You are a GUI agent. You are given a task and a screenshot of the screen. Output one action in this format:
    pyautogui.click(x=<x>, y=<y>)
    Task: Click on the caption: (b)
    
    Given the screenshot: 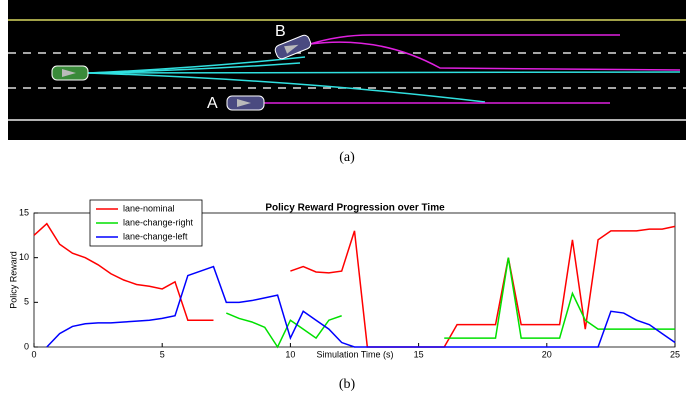 What is the action you would take?
    pyautogui.click(x=347, y=384)
    